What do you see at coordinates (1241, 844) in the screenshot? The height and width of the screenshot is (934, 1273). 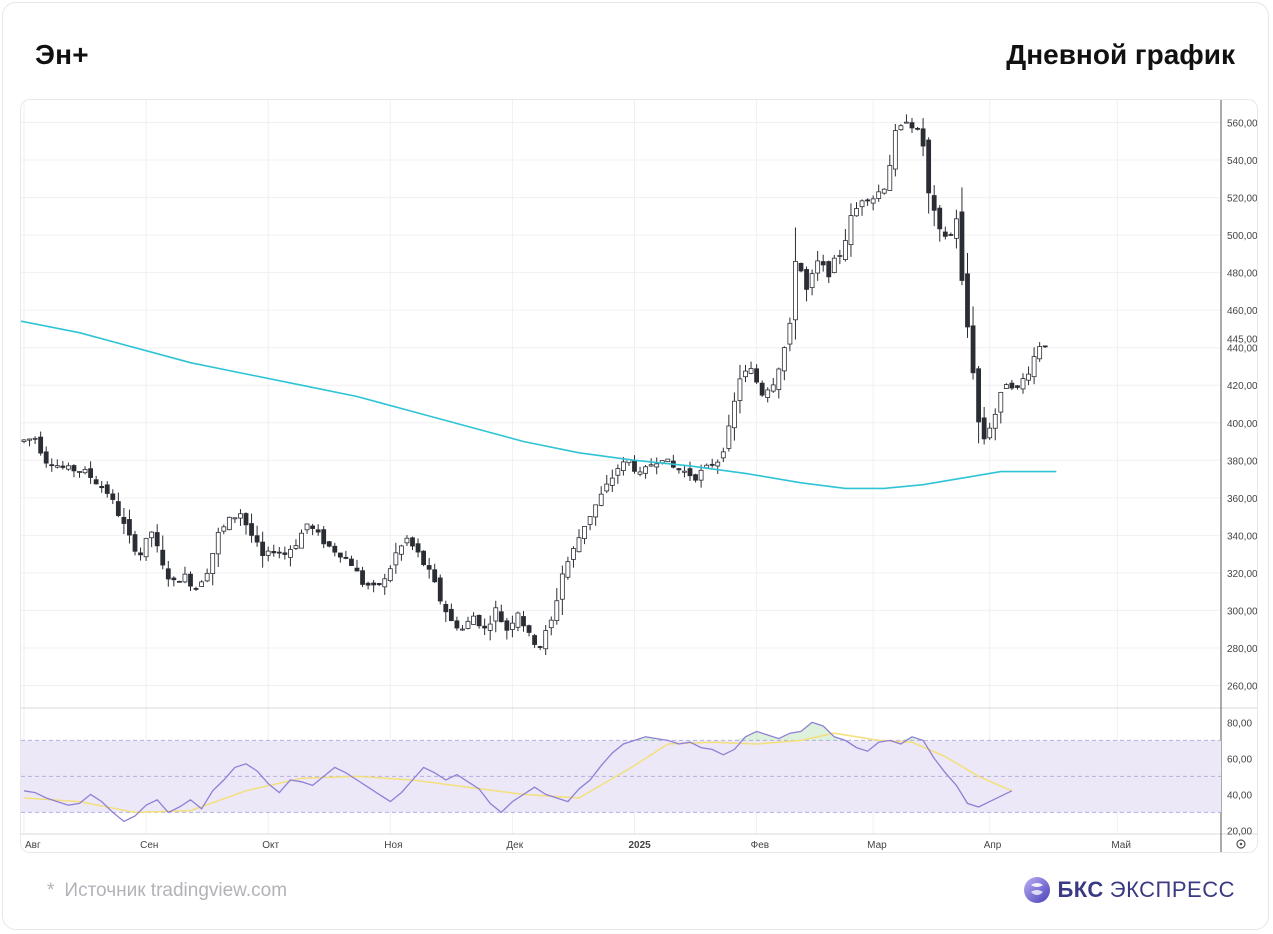 I see `settings-gear-icon` at bounding box center [1241, 844].